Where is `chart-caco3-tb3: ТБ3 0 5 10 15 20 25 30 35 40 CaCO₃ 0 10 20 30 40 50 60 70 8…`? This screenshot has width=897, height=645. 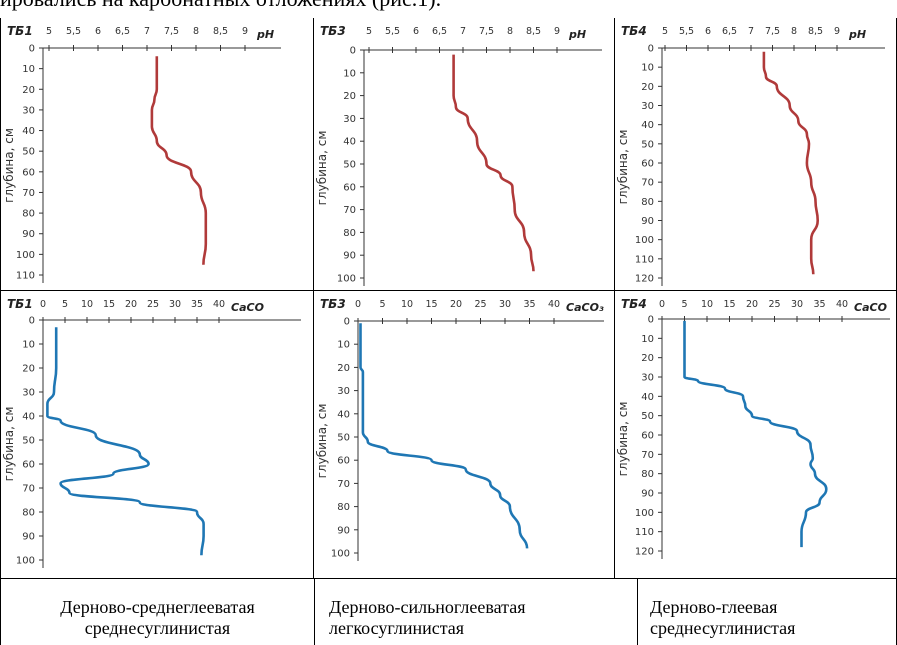 chart-caco3-tb3: ТБ3 0 5 10 15 20 25 30 35 40 CaCO₃ 0 10 20 30 40 50 60 70 8… is located at coordinates (459, 429).